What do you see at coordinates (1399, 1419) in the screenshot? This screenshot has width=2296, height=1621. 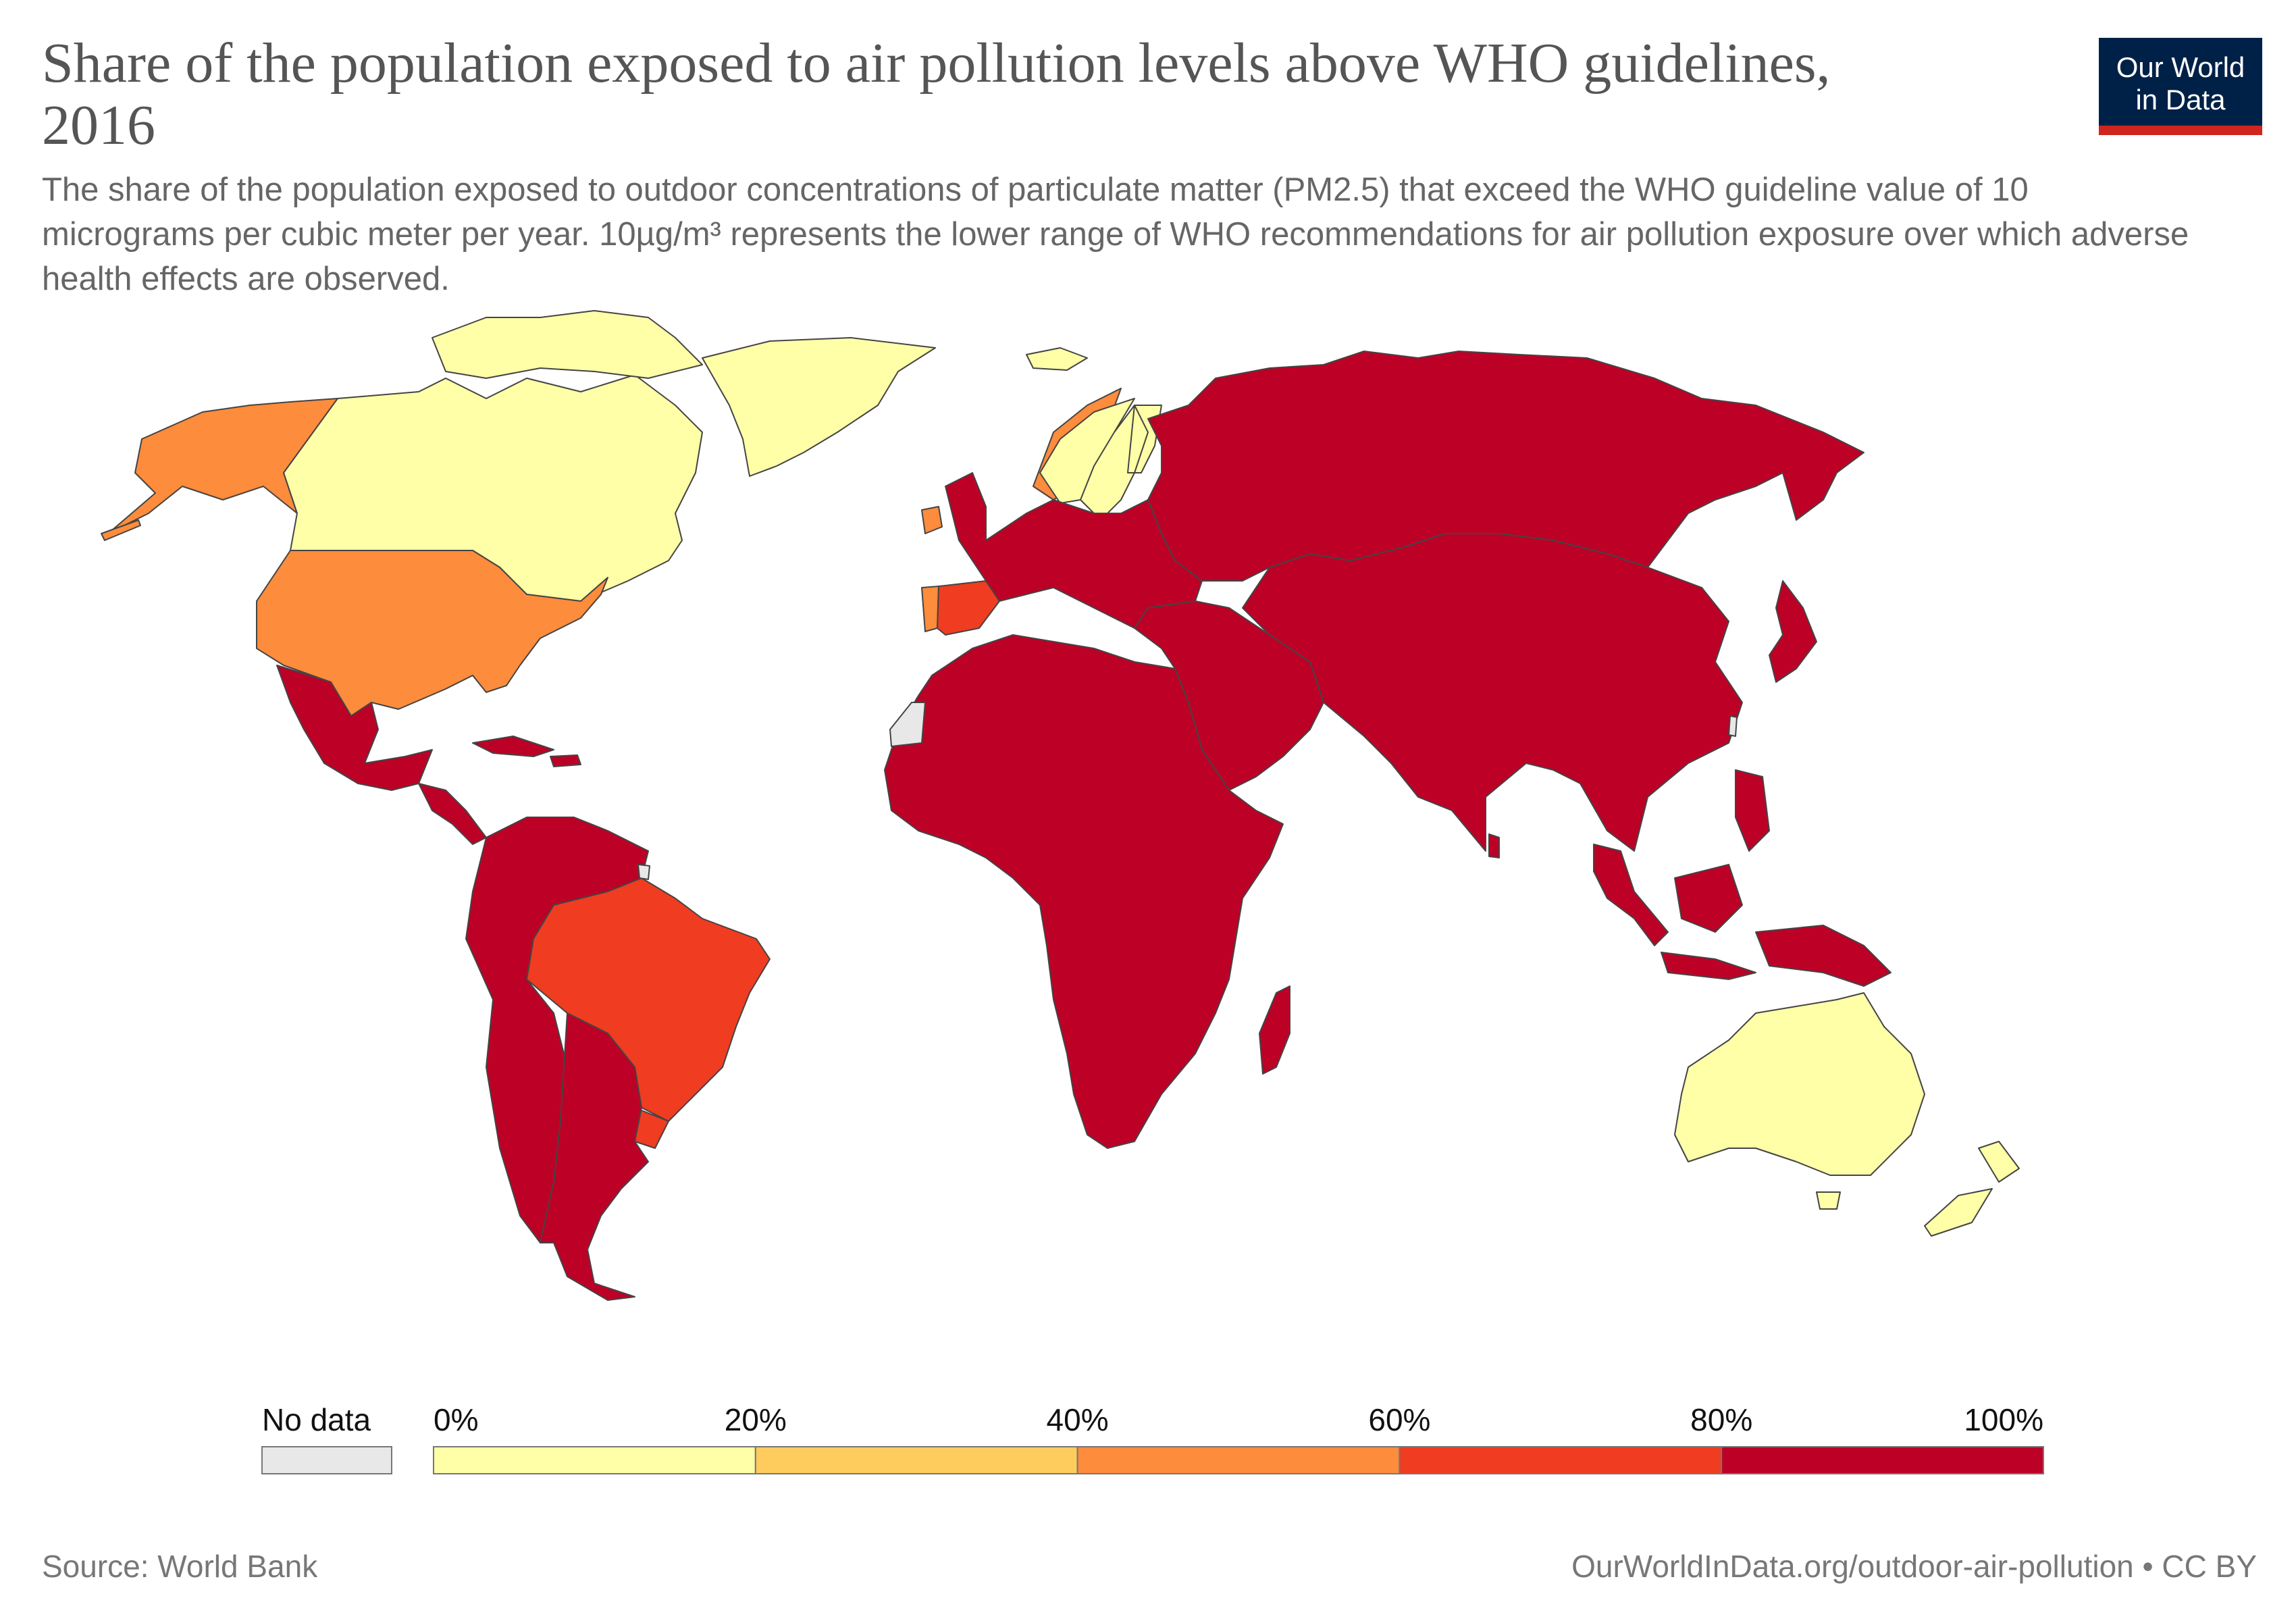 I see `legend-tick-label: 60%` at bounding box center [1399, 1419].